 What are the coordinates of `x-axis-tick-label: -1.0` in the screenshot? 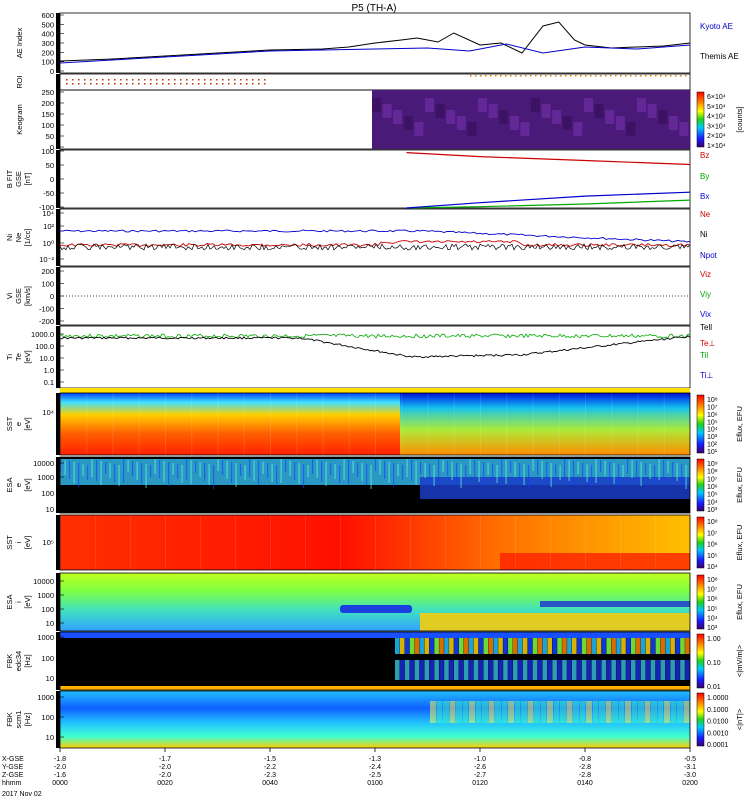 It's located at (480, 759).